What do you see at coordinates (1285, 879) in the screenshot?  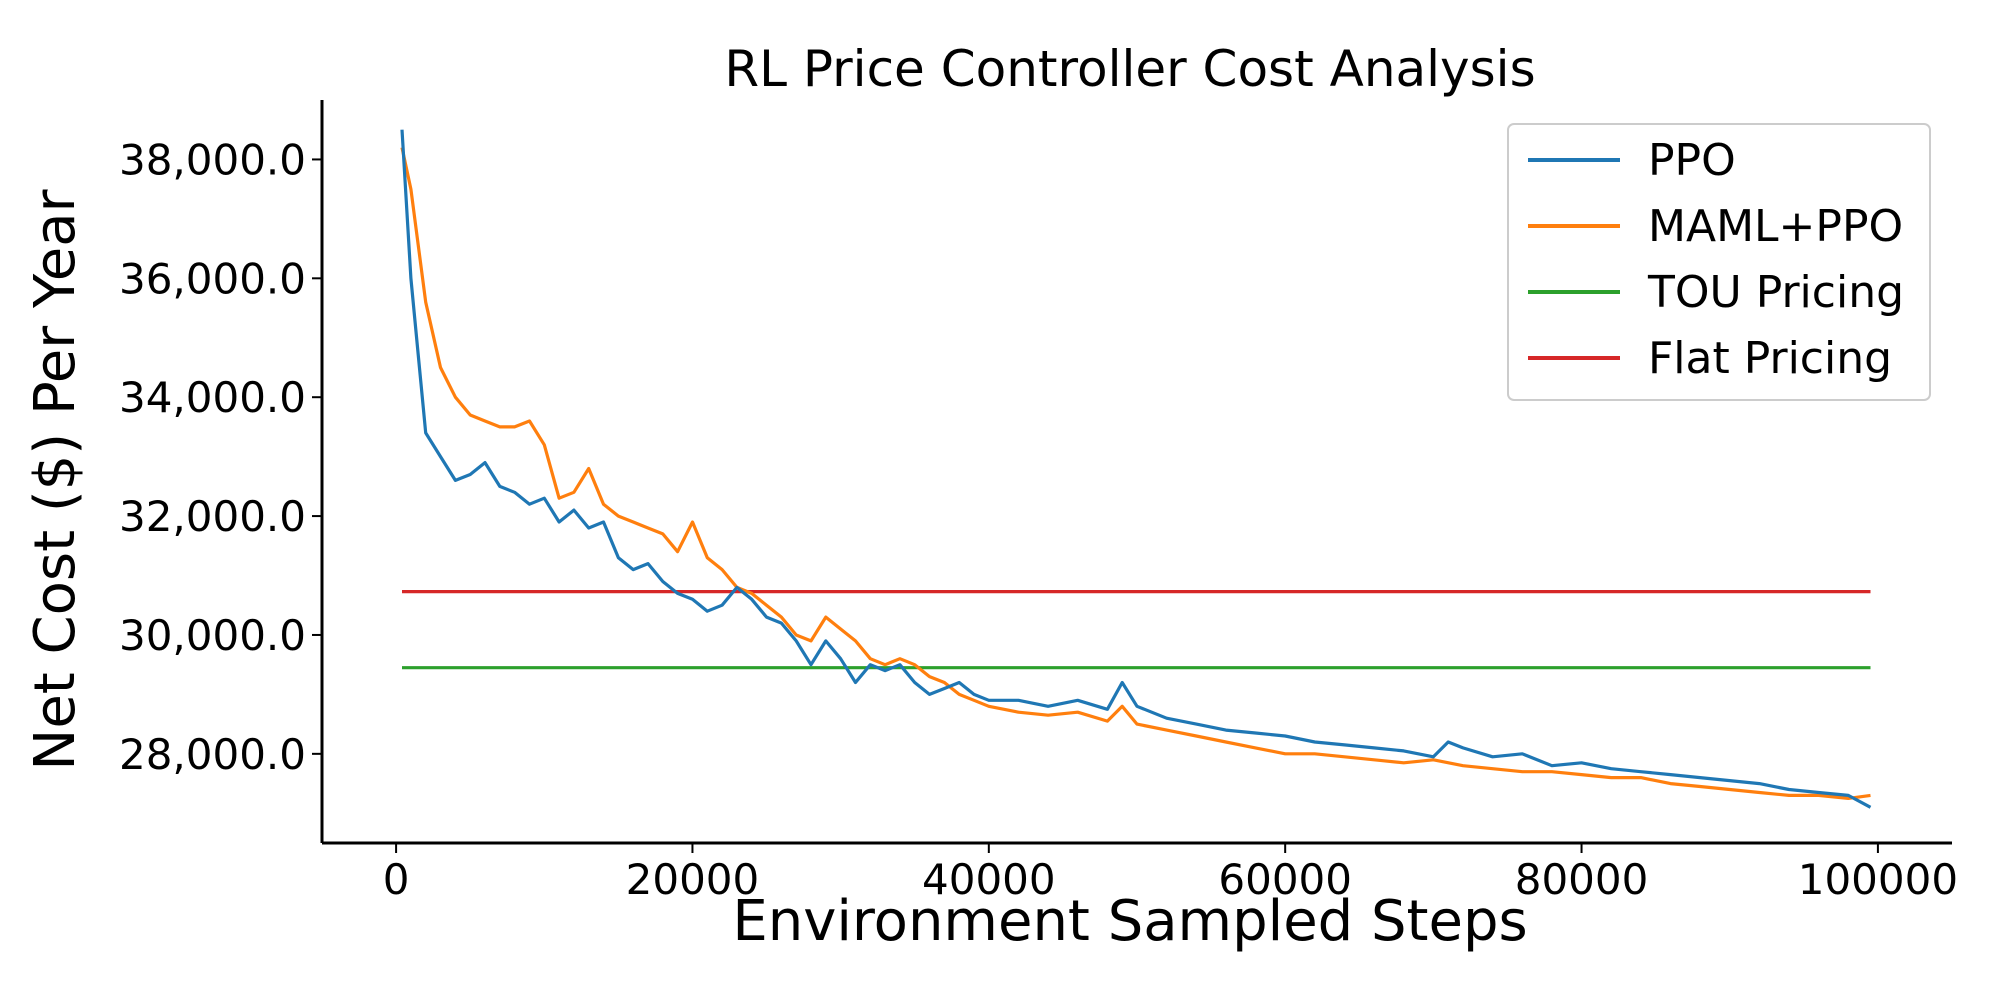 I see `x-tick-label: 60000` at bounding box center [1285, 879].